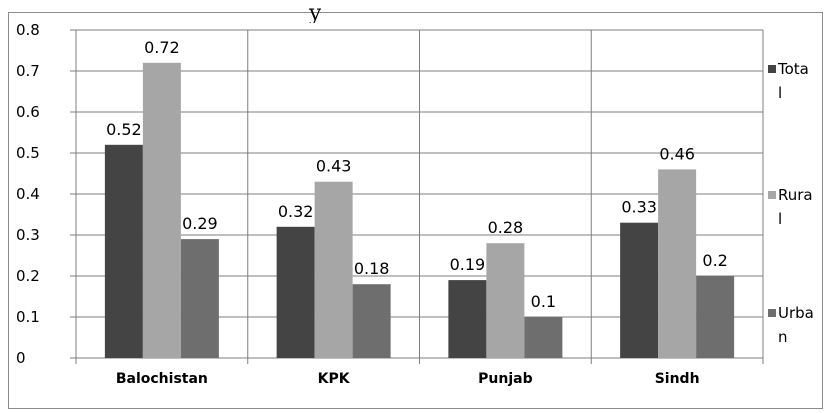 The image size is (831, 413). What do you see at coordinates (334, 379) in the screenshot?
I see `x-category-label: KPK` at bounding box center [334, 379].